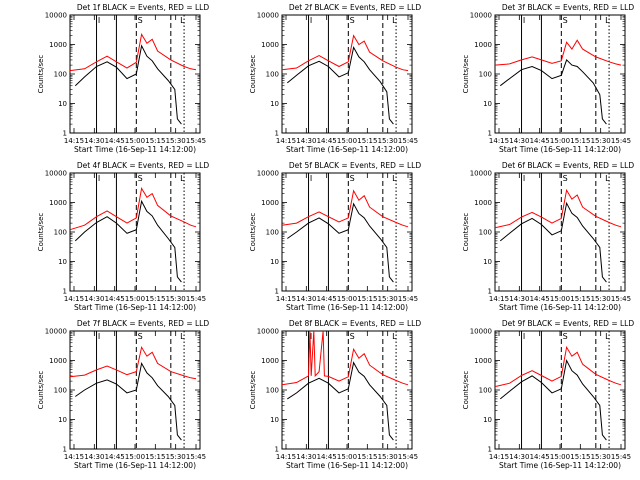  I want to click on chart-title: Det 7f BLACK = Events, RED = LLD, so click(143, 323).